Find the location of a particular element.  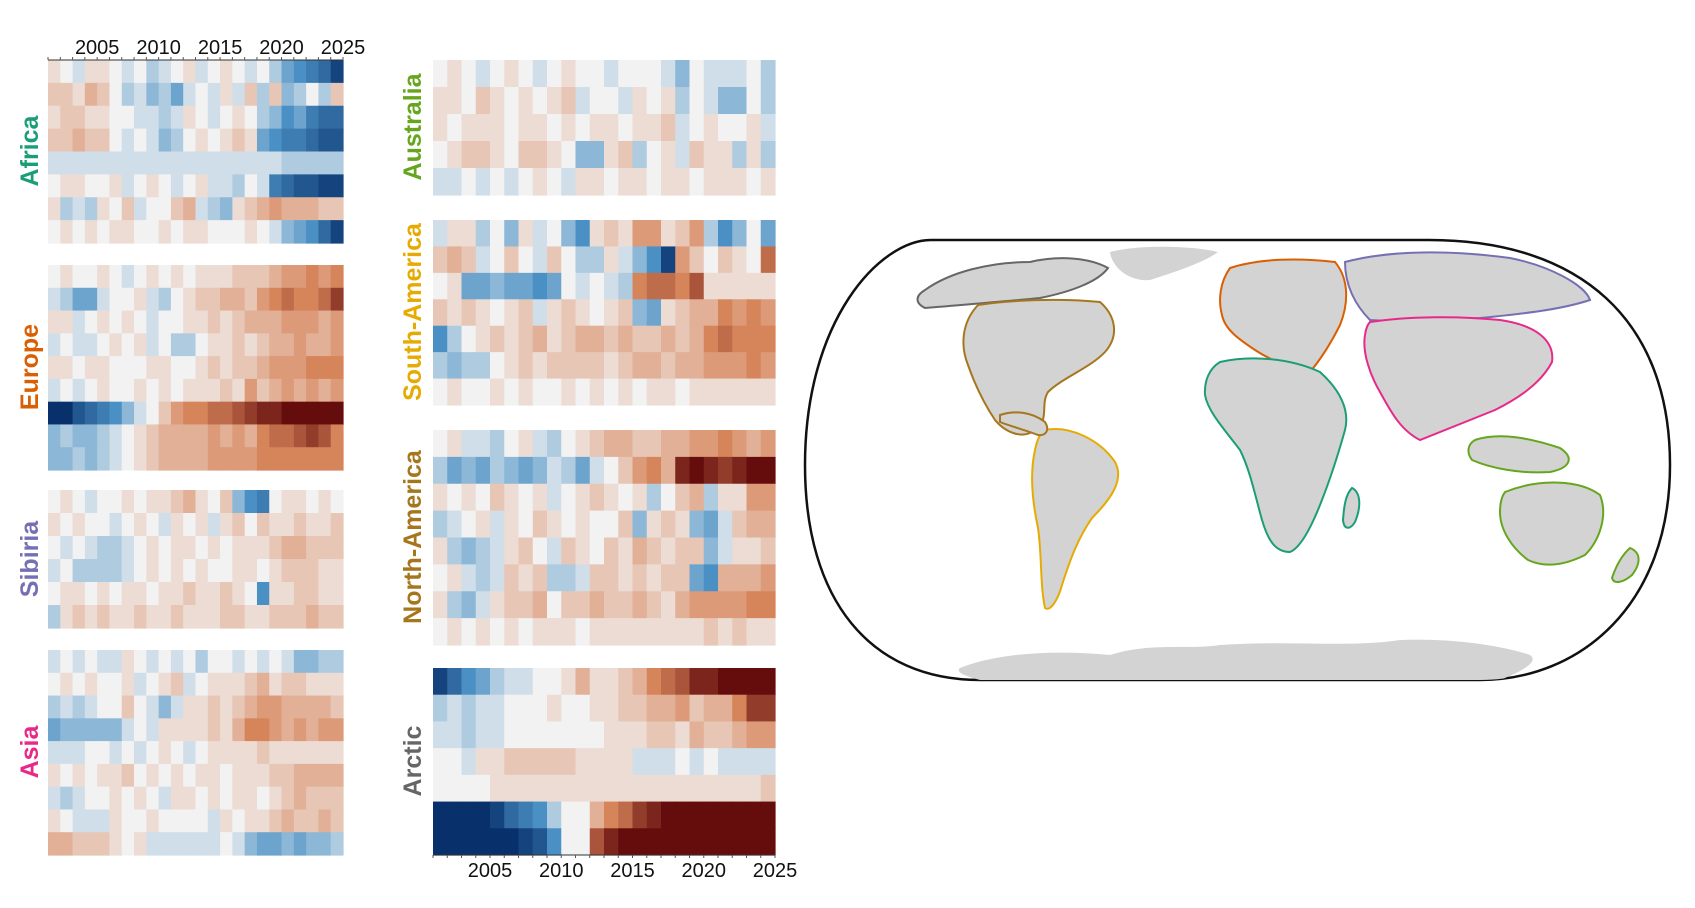

year-tick-label: 2010 is located at coordinates (561, 871).